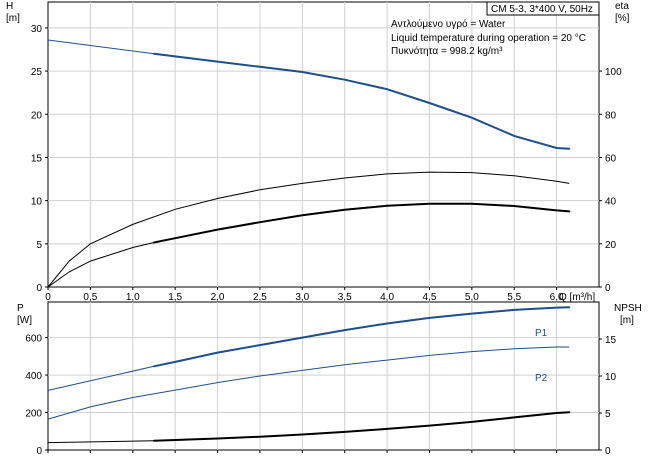  What do you see at coordinates (37, 29) in the screenshot?
I see `y-left-tick-label: 30` at bounding box center [37, 29].